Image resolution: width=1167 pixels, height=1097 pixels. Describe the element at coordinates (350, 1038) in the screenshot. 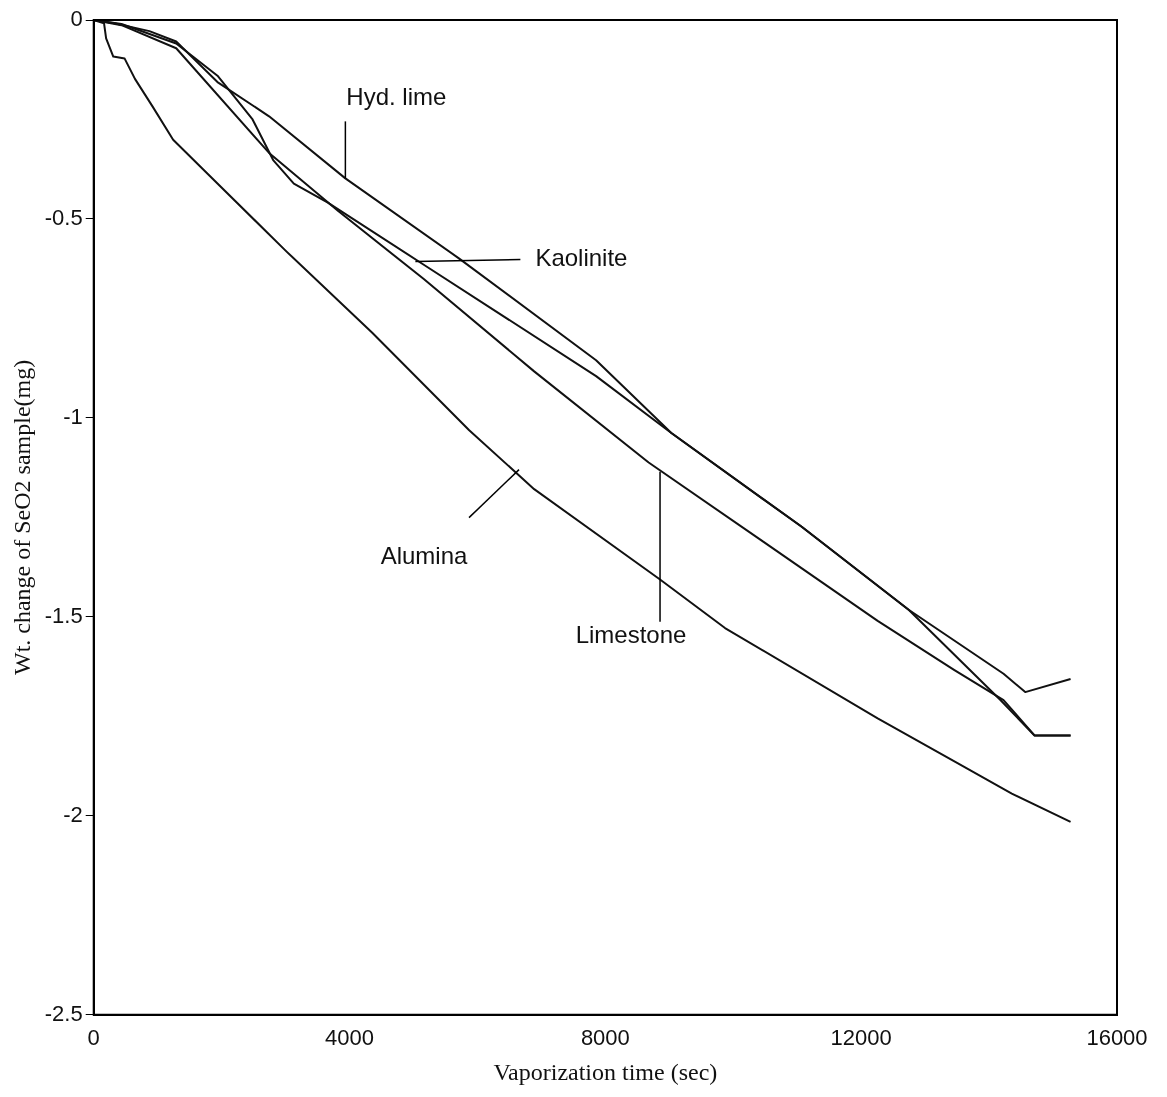

I see `x-tick-label: 4000` at that location.